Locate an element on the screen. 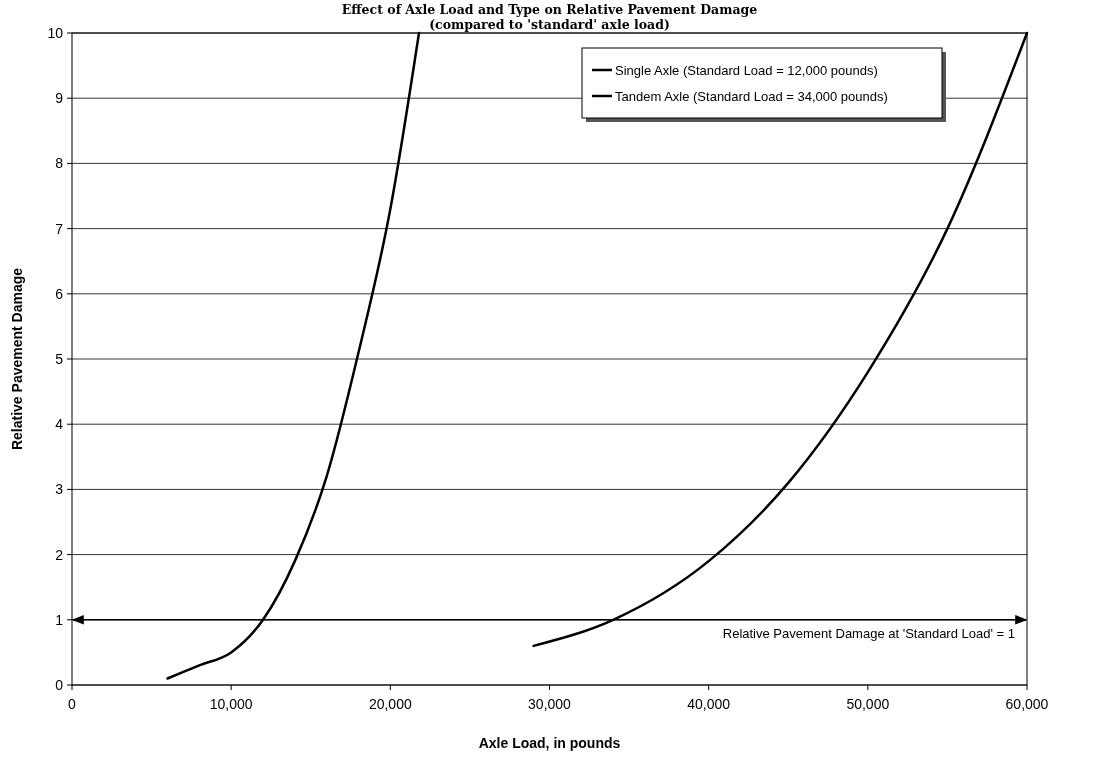 This screenshot has height=778, width=1110. legend-label: Single Axle (Standard Load = 12,000 pounds) is located at coordinates (746, 70).